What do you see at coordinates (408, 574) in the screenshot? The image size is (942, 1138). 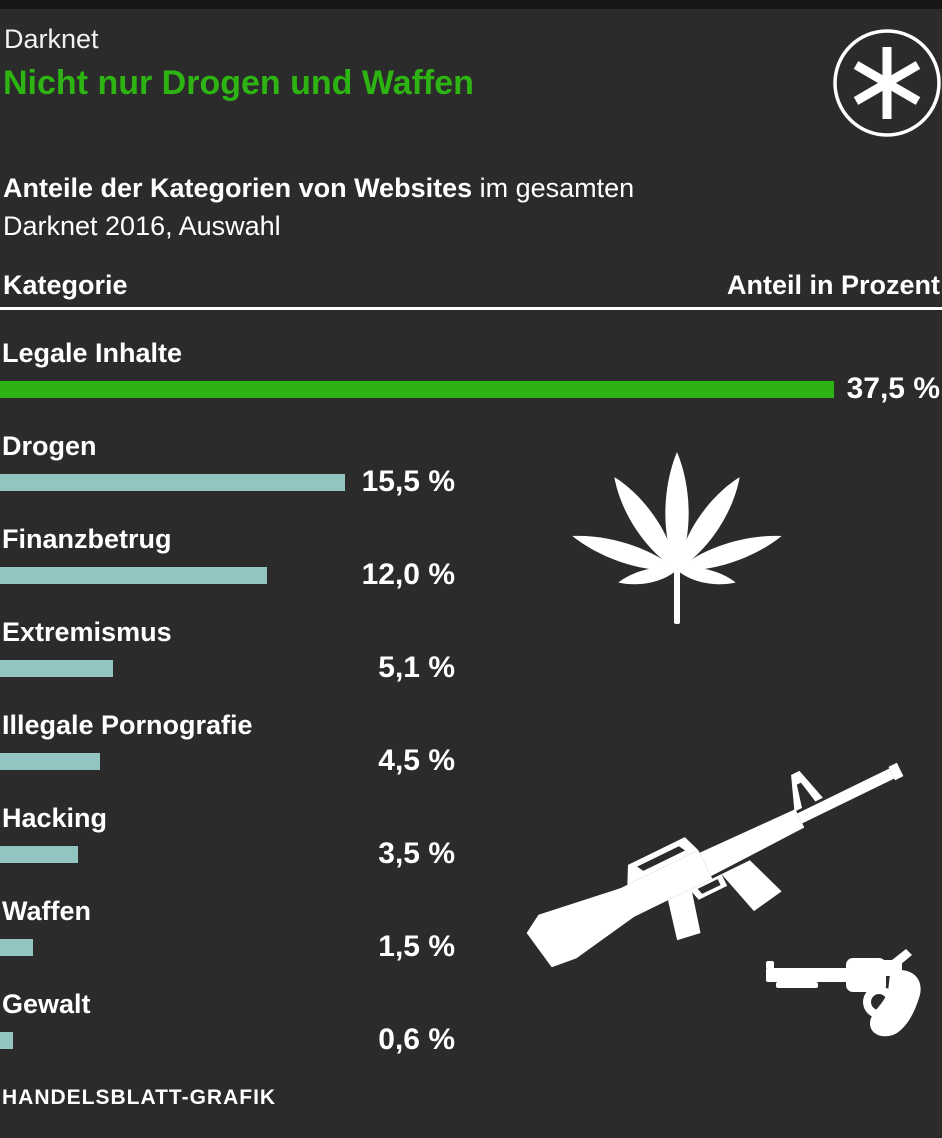 I see `value-label: 12,0 %` at bounding box center [408, 574].